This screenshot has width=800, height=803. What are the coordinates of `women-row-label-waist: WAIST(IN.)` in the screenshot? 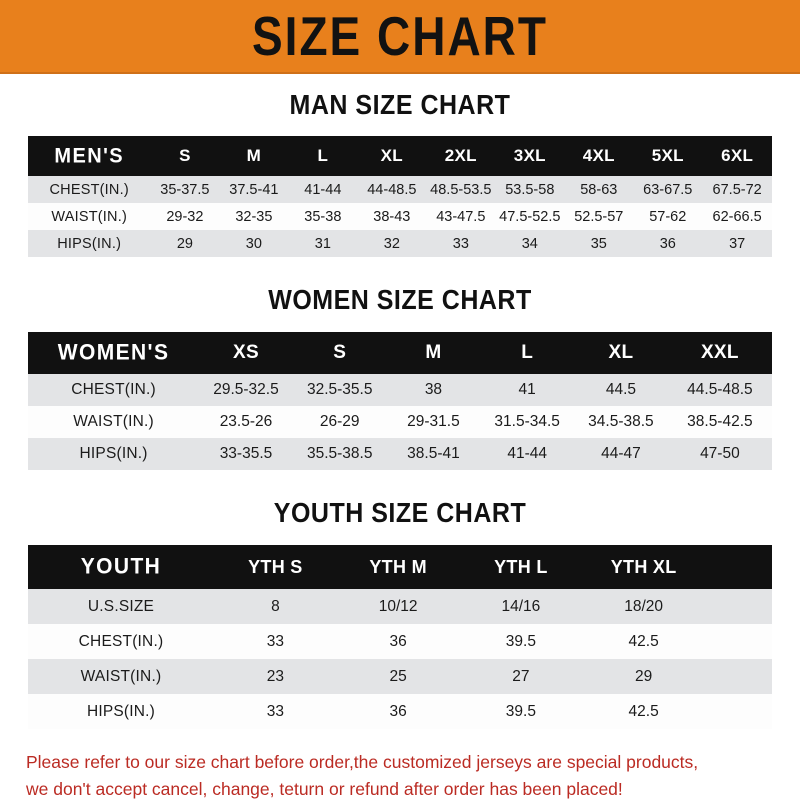 It's located at (113, 421).